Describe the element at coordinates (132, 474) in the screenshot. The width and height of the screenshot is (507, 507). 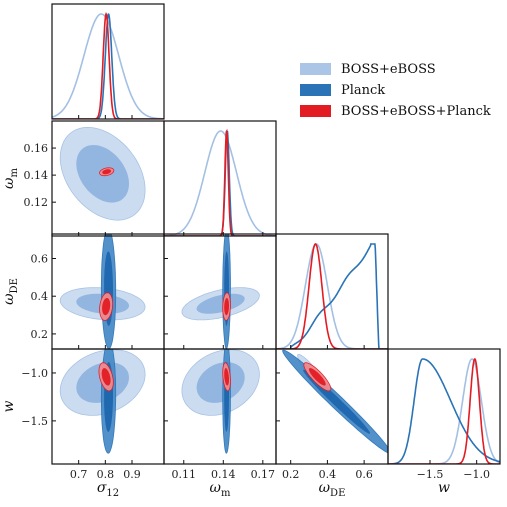
I see `x-tick-label: 0.9` at that location.